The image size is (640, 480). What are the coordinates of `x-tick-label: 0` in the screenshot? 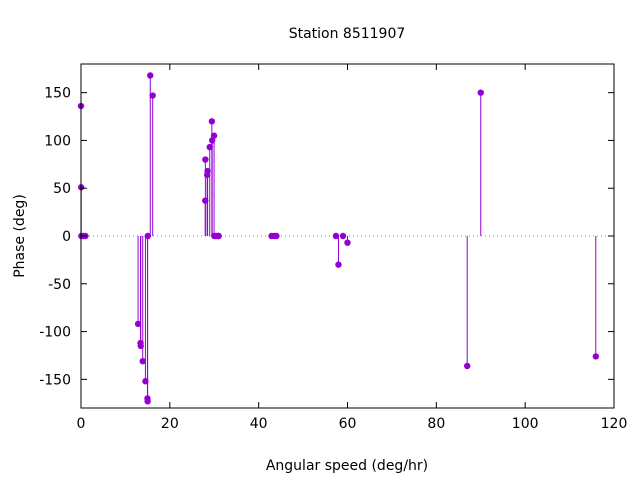 It's located at (81, 424).